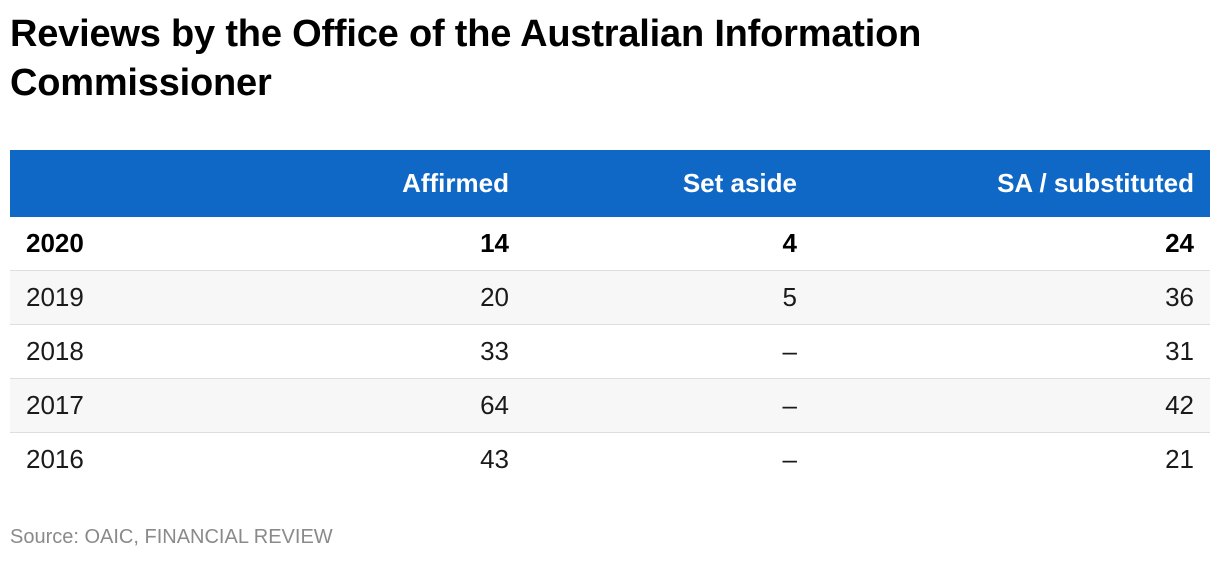 The image size is (1220, 562). Describe the element at coordinates (140, 351) in the screenshot. I see `cell-year: 2018` at that location.